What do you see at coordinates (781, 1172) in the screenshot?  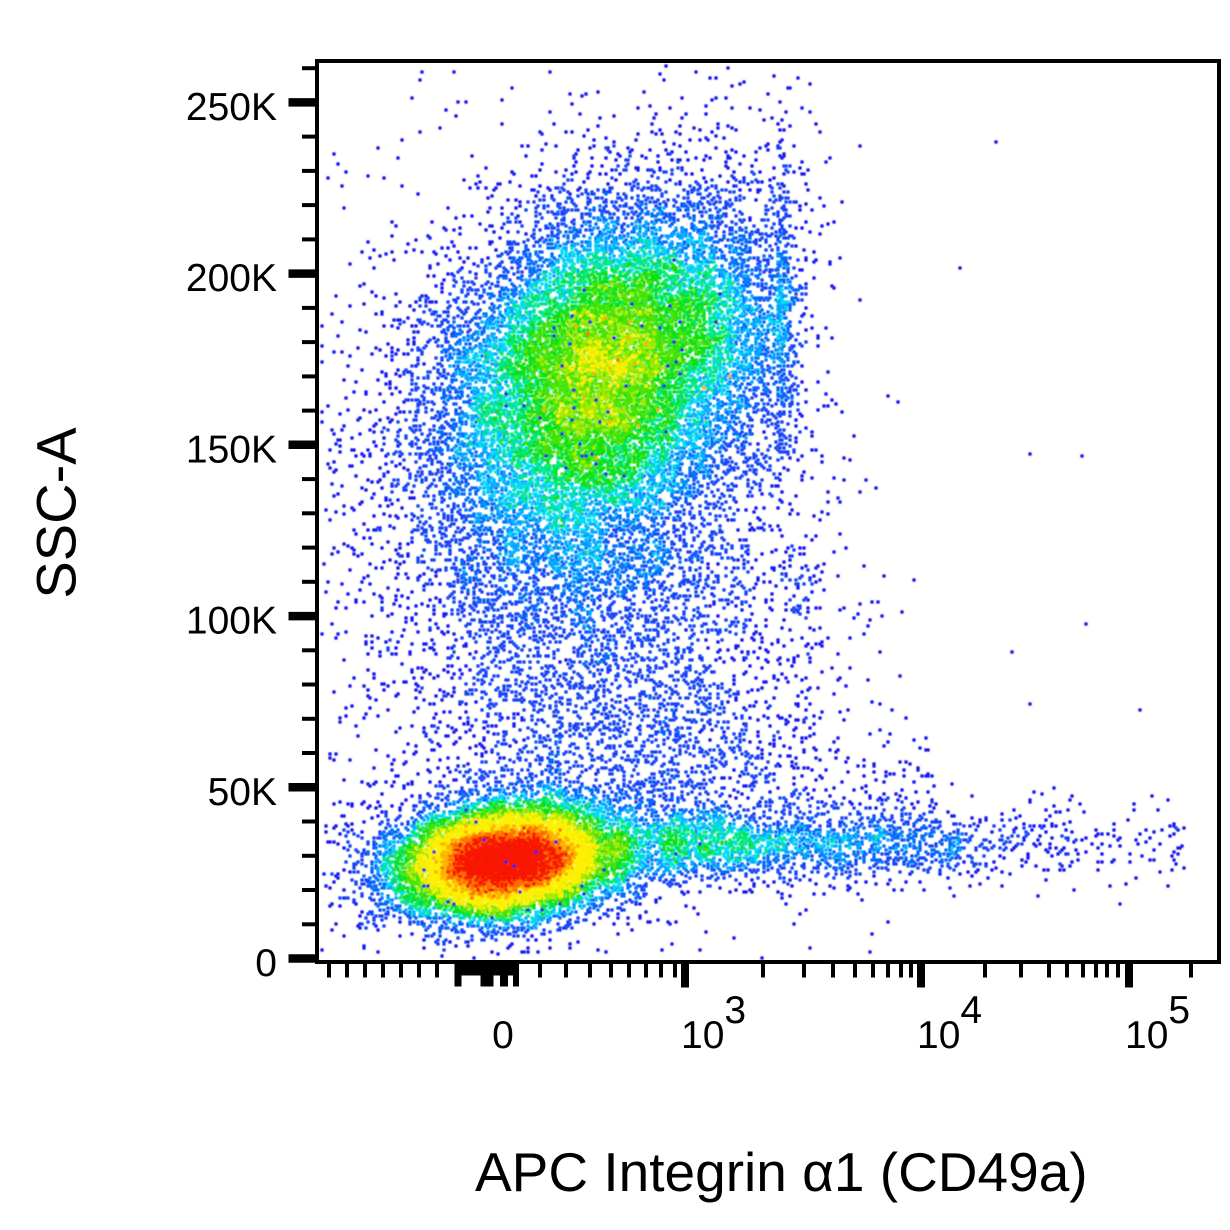 I see `svg-text: APC Integrin α1 (CD49a)` at bounding box center [781, 1172].